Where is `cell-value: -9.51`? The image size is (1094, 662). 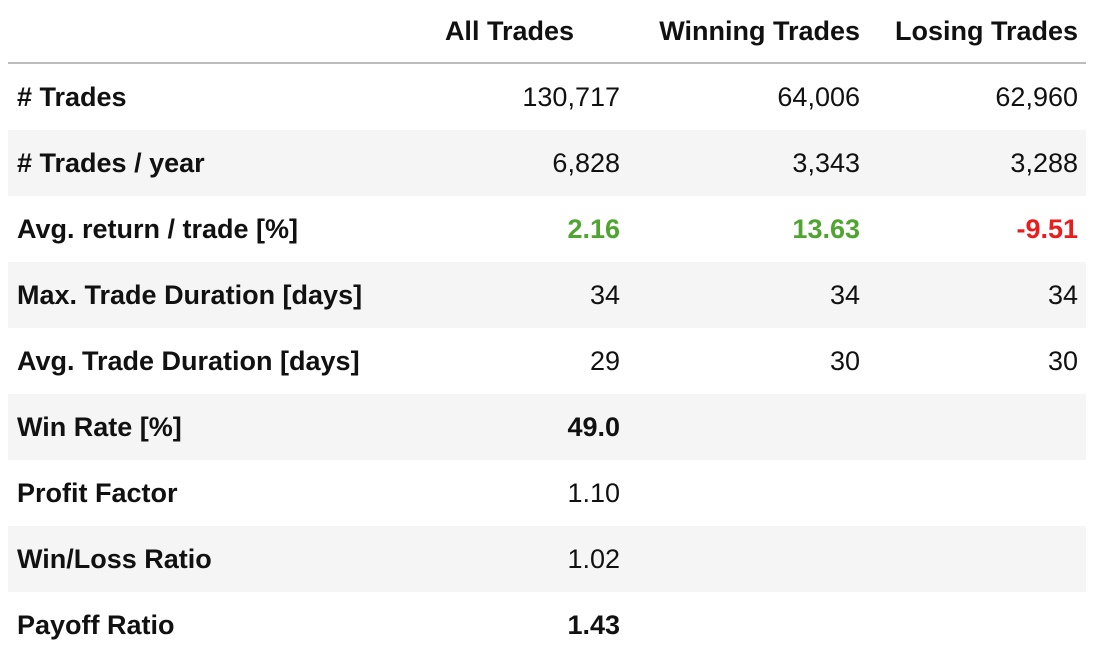 cell-value: -9.51 is located at coordinates (1047, 229).